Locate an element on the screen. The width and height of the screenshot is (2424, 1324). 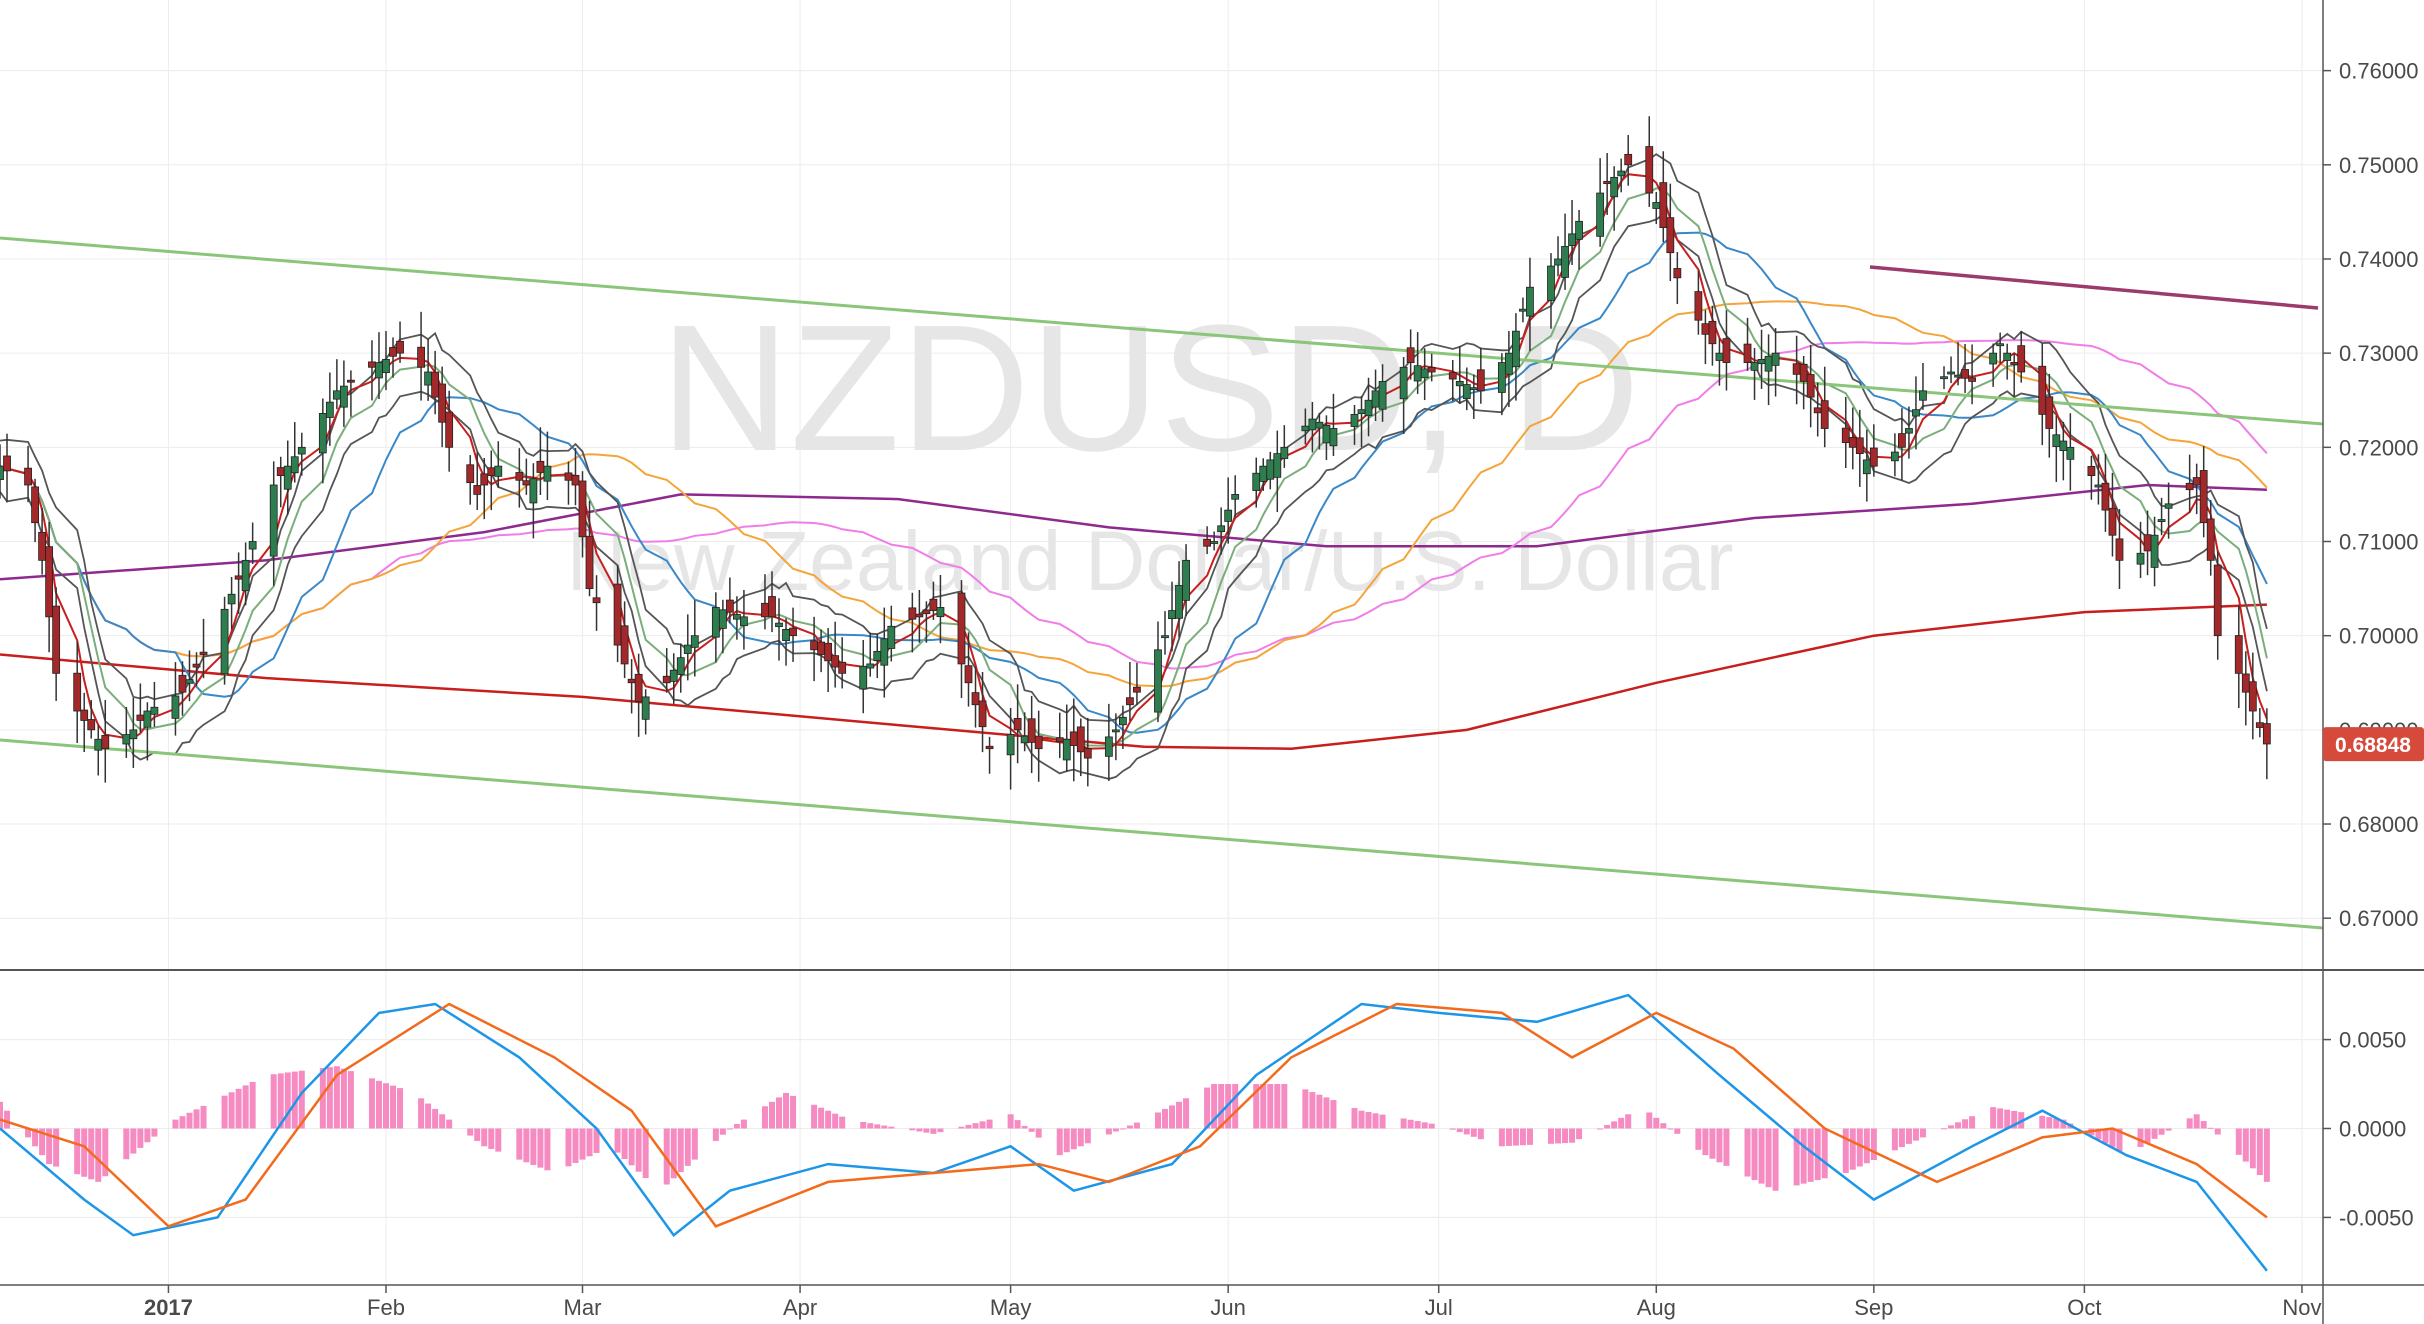
y-tick-label: 0.74000 is located at coordinates (2379, 259).